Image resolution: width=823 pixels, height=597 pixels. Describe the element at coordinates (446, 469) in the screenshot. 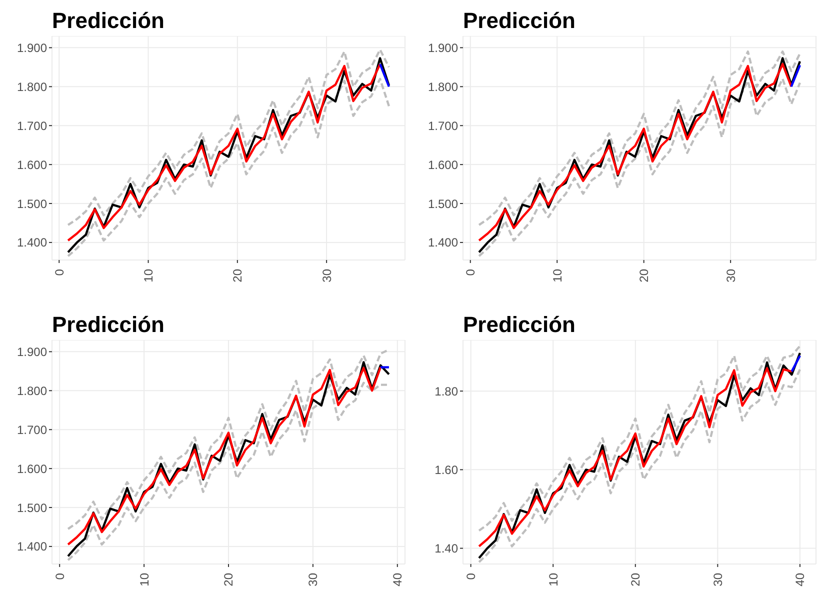

I see `y-tick-label: 1.60` at that location.